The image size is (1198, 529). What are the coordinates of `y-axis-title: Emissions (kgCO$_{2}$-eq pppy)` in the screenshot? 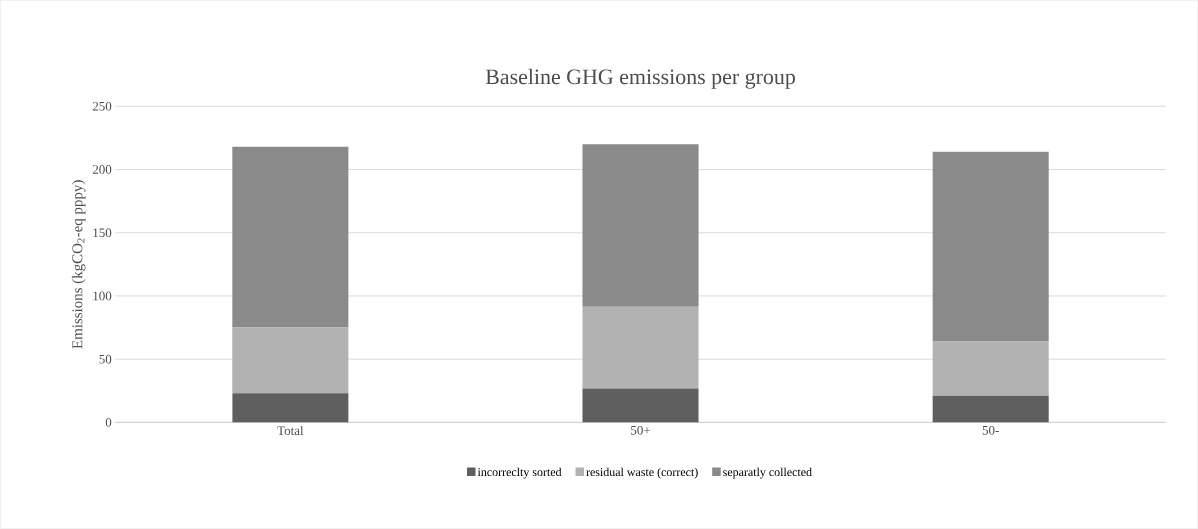 It's located at (78, 264).